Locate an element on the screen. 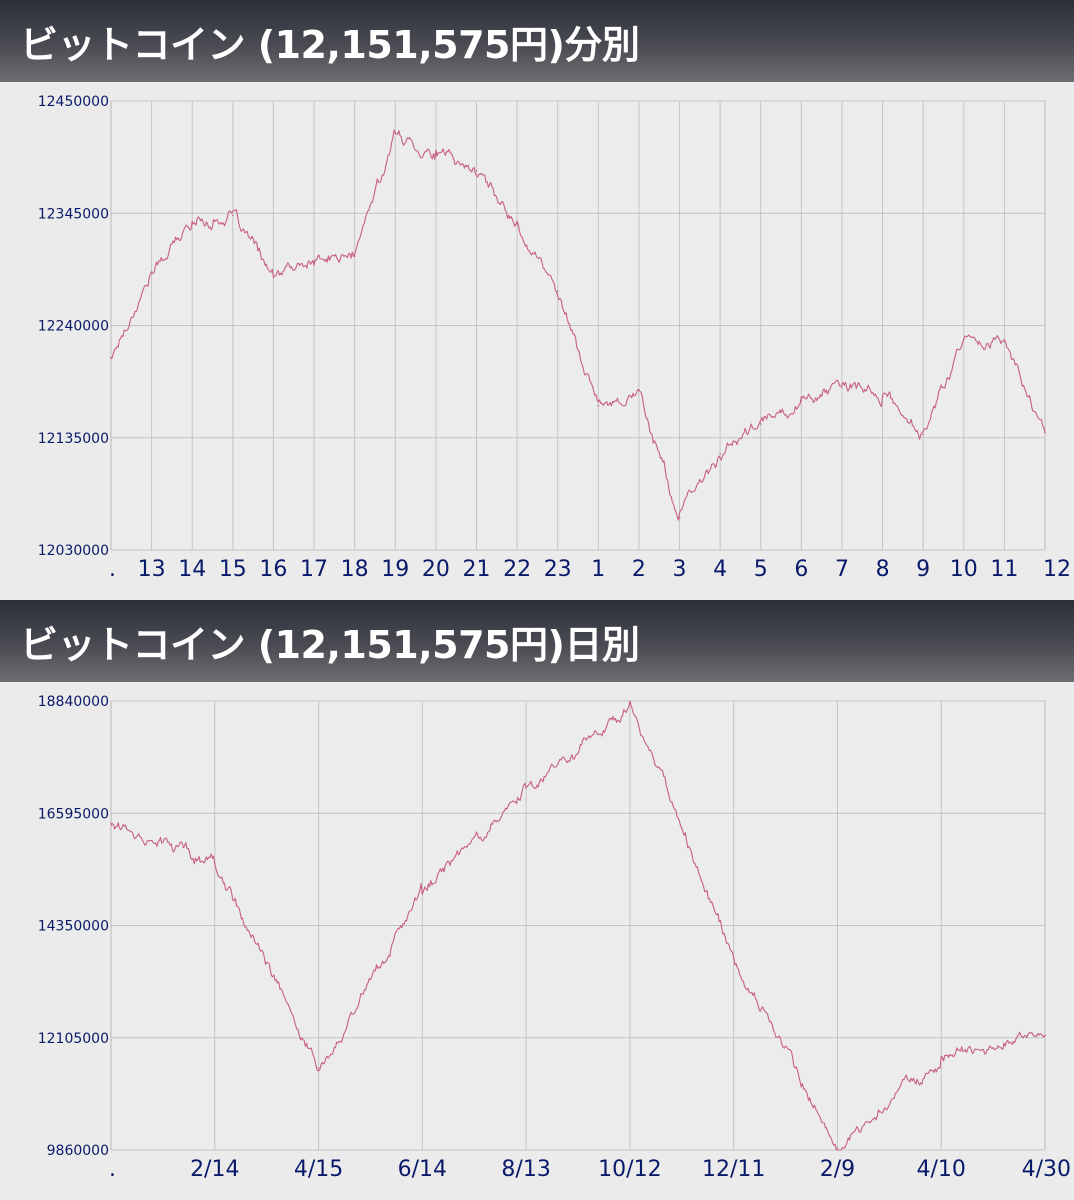  y-tick-label: 12105000 is located at coordinates (73, 1039).